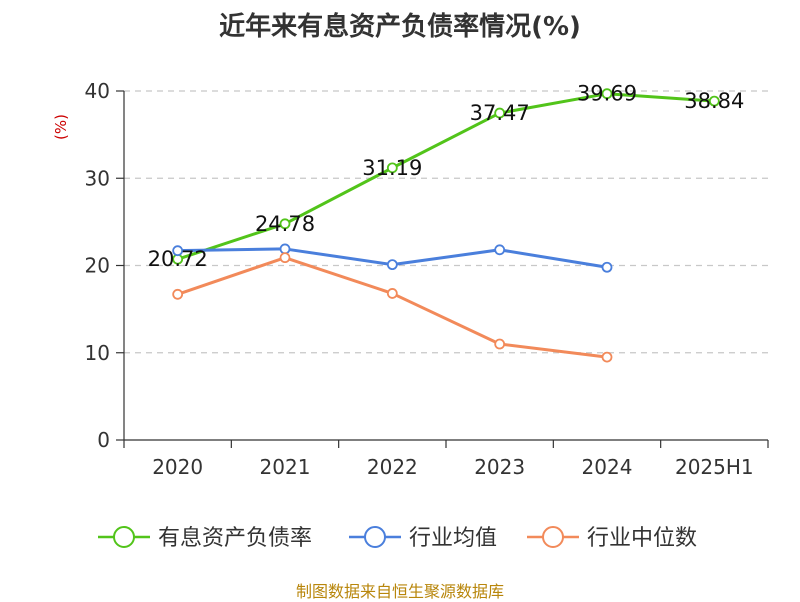 This screenshot has height=602, width=800. Describe the element at coordinates (399, 591) in the screenshot. I see `source-note: 制图数据来自恒生聚源数据库` at that location.